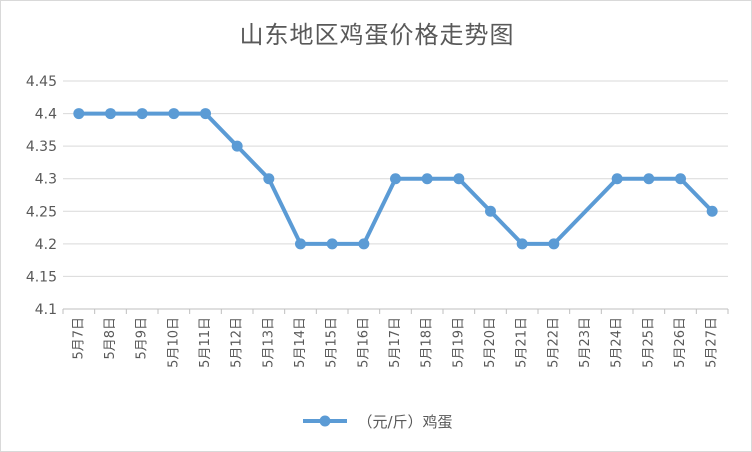 The image size is (752, 452). I want to click on x-tick-label: 5月23日, so click(585, 342).